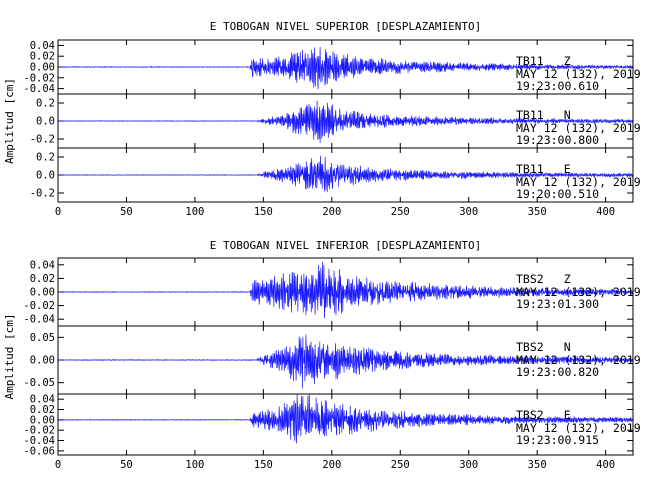 This screenshot has height=500, width=650. Describe the element at coordinates (557, 372) in the screenshot. I see `record-time: 19:23:00.820` at that location.